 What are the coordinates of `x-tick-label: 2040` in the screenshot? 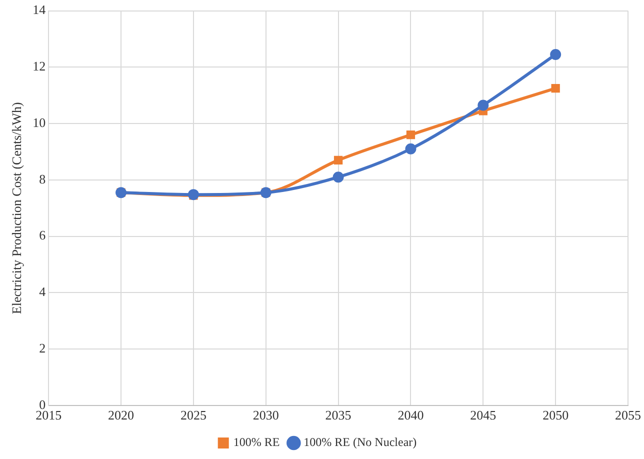 It's located at (411, 415).